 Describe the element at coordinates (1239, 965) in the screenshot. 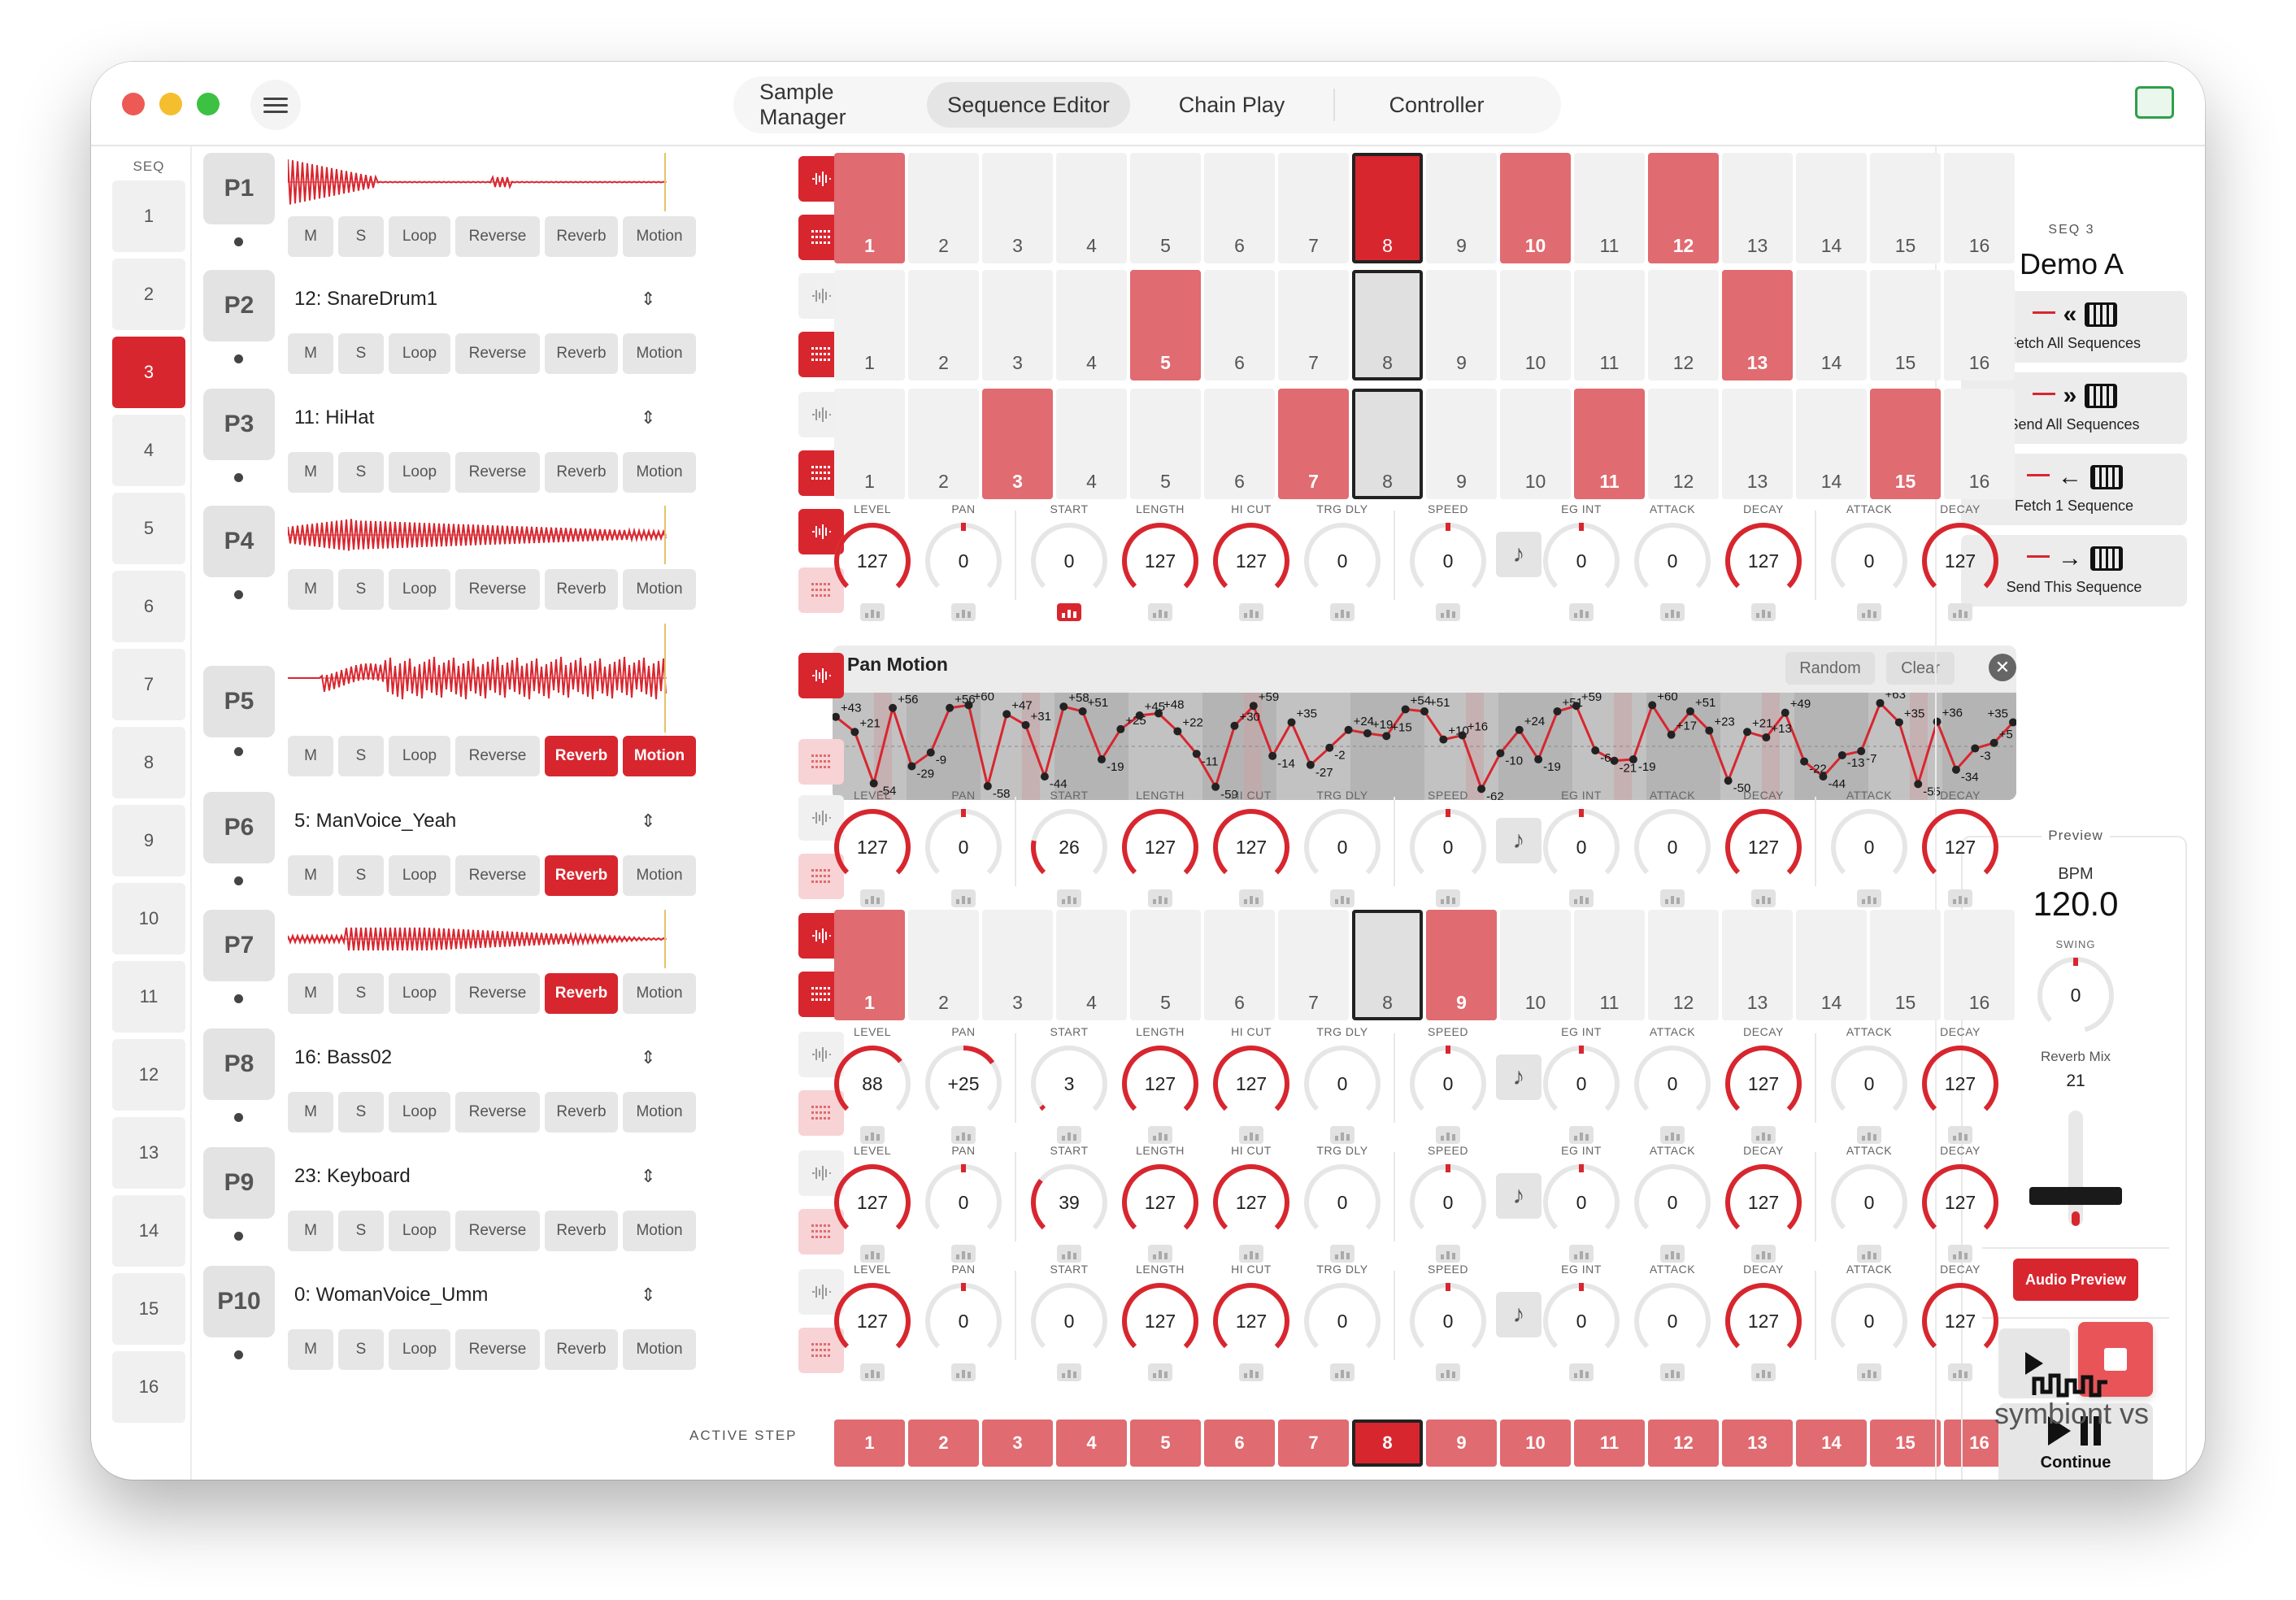

I see `step-cell: 6` at that location.